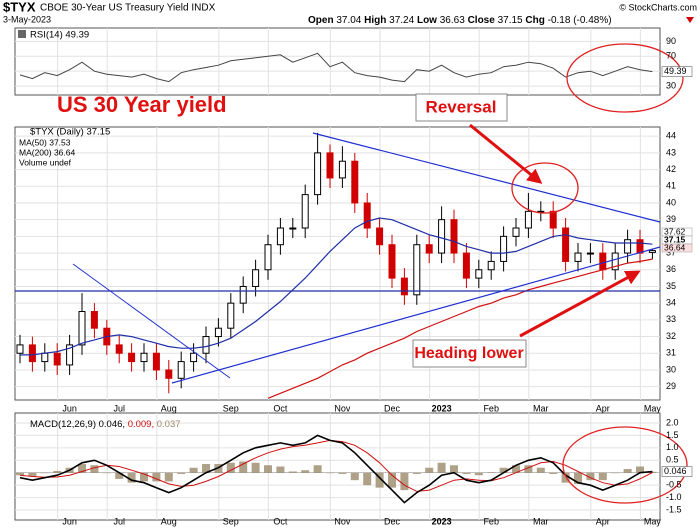 This screenshot has width=700, height=530. Describe the element at coordinates (658, 7) in the screenshot. I see `source: © StockCharts.com` at that location.